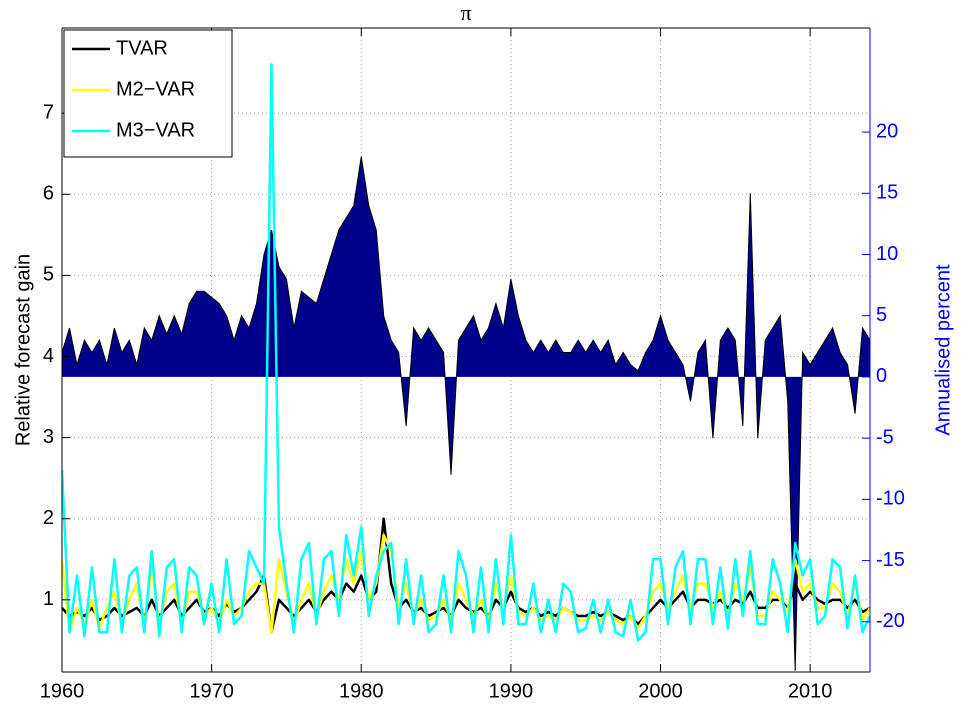 The width and height of the screenshot is (966, 709). What do you see at coordinates (881, 376) in the screenshot?
I see `y2-tick-label: 0` at bounding box center [881, 376].